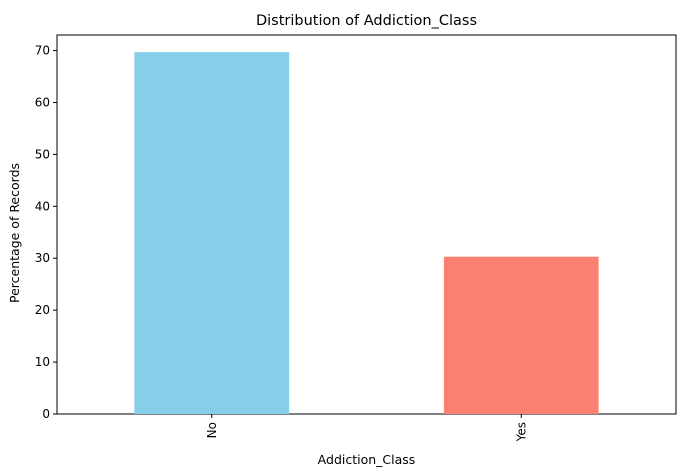  I want to click on chart-title: Distribution of Addiction_Class, so click(366, 21).